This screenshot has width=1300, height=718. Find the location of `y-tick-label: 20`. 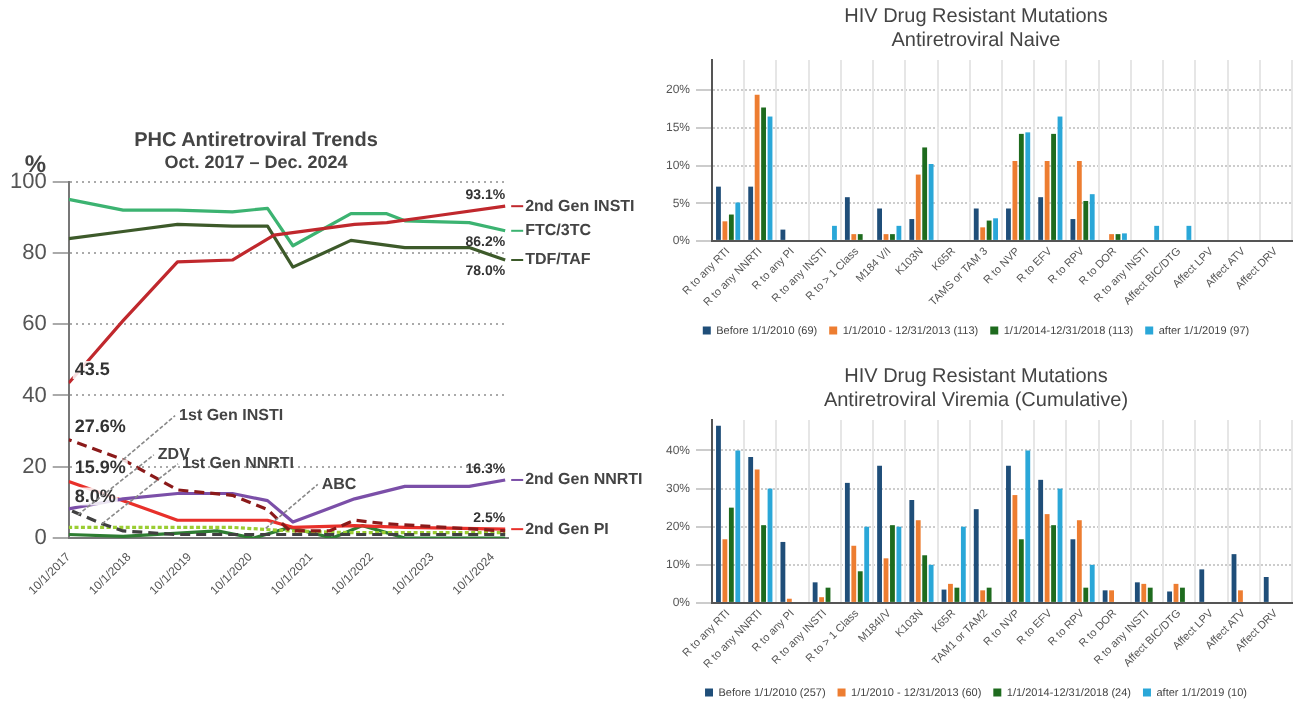

y-tick-label: 20 is located at coordinates (34, 466).